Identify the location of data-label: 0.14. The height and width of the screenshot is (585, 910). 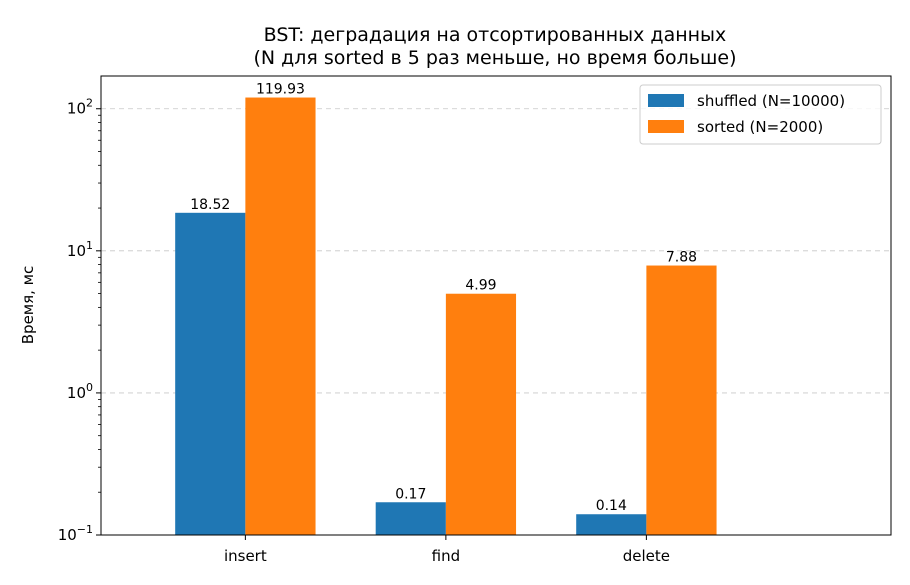
(611, 506).